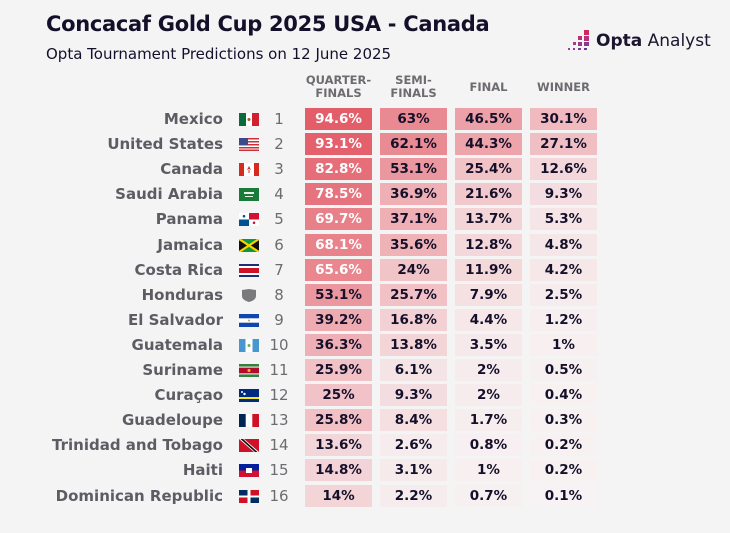 This screenshot has width=730, height=533. Describe the element at coordinates (178, 269) in the screenshot. I see `team-name: Costa Rica` at that location.